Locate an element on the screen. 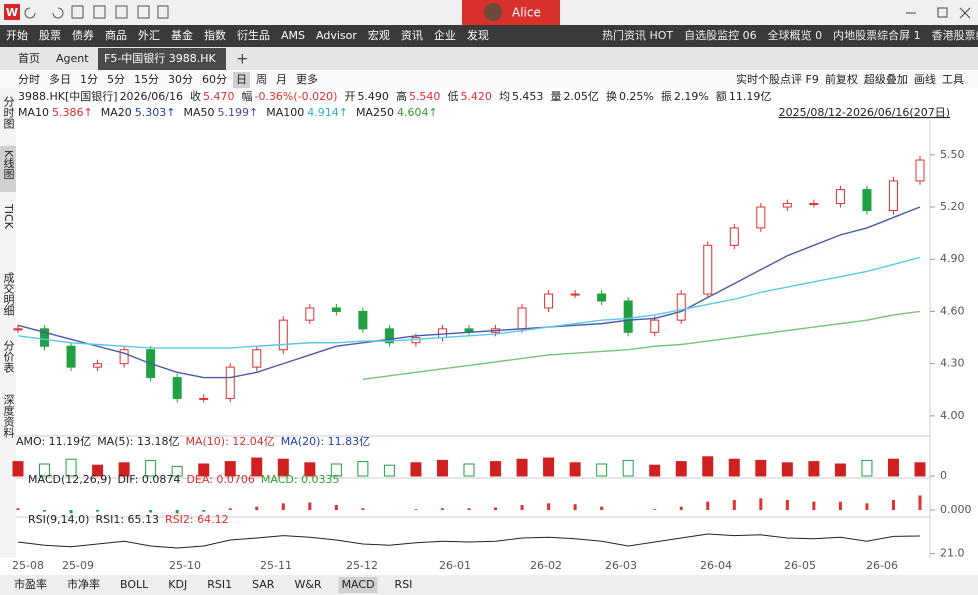 The height and width of the screenshot is (595, 978). menu-item: 开始 is located at coordinates (17, 35).